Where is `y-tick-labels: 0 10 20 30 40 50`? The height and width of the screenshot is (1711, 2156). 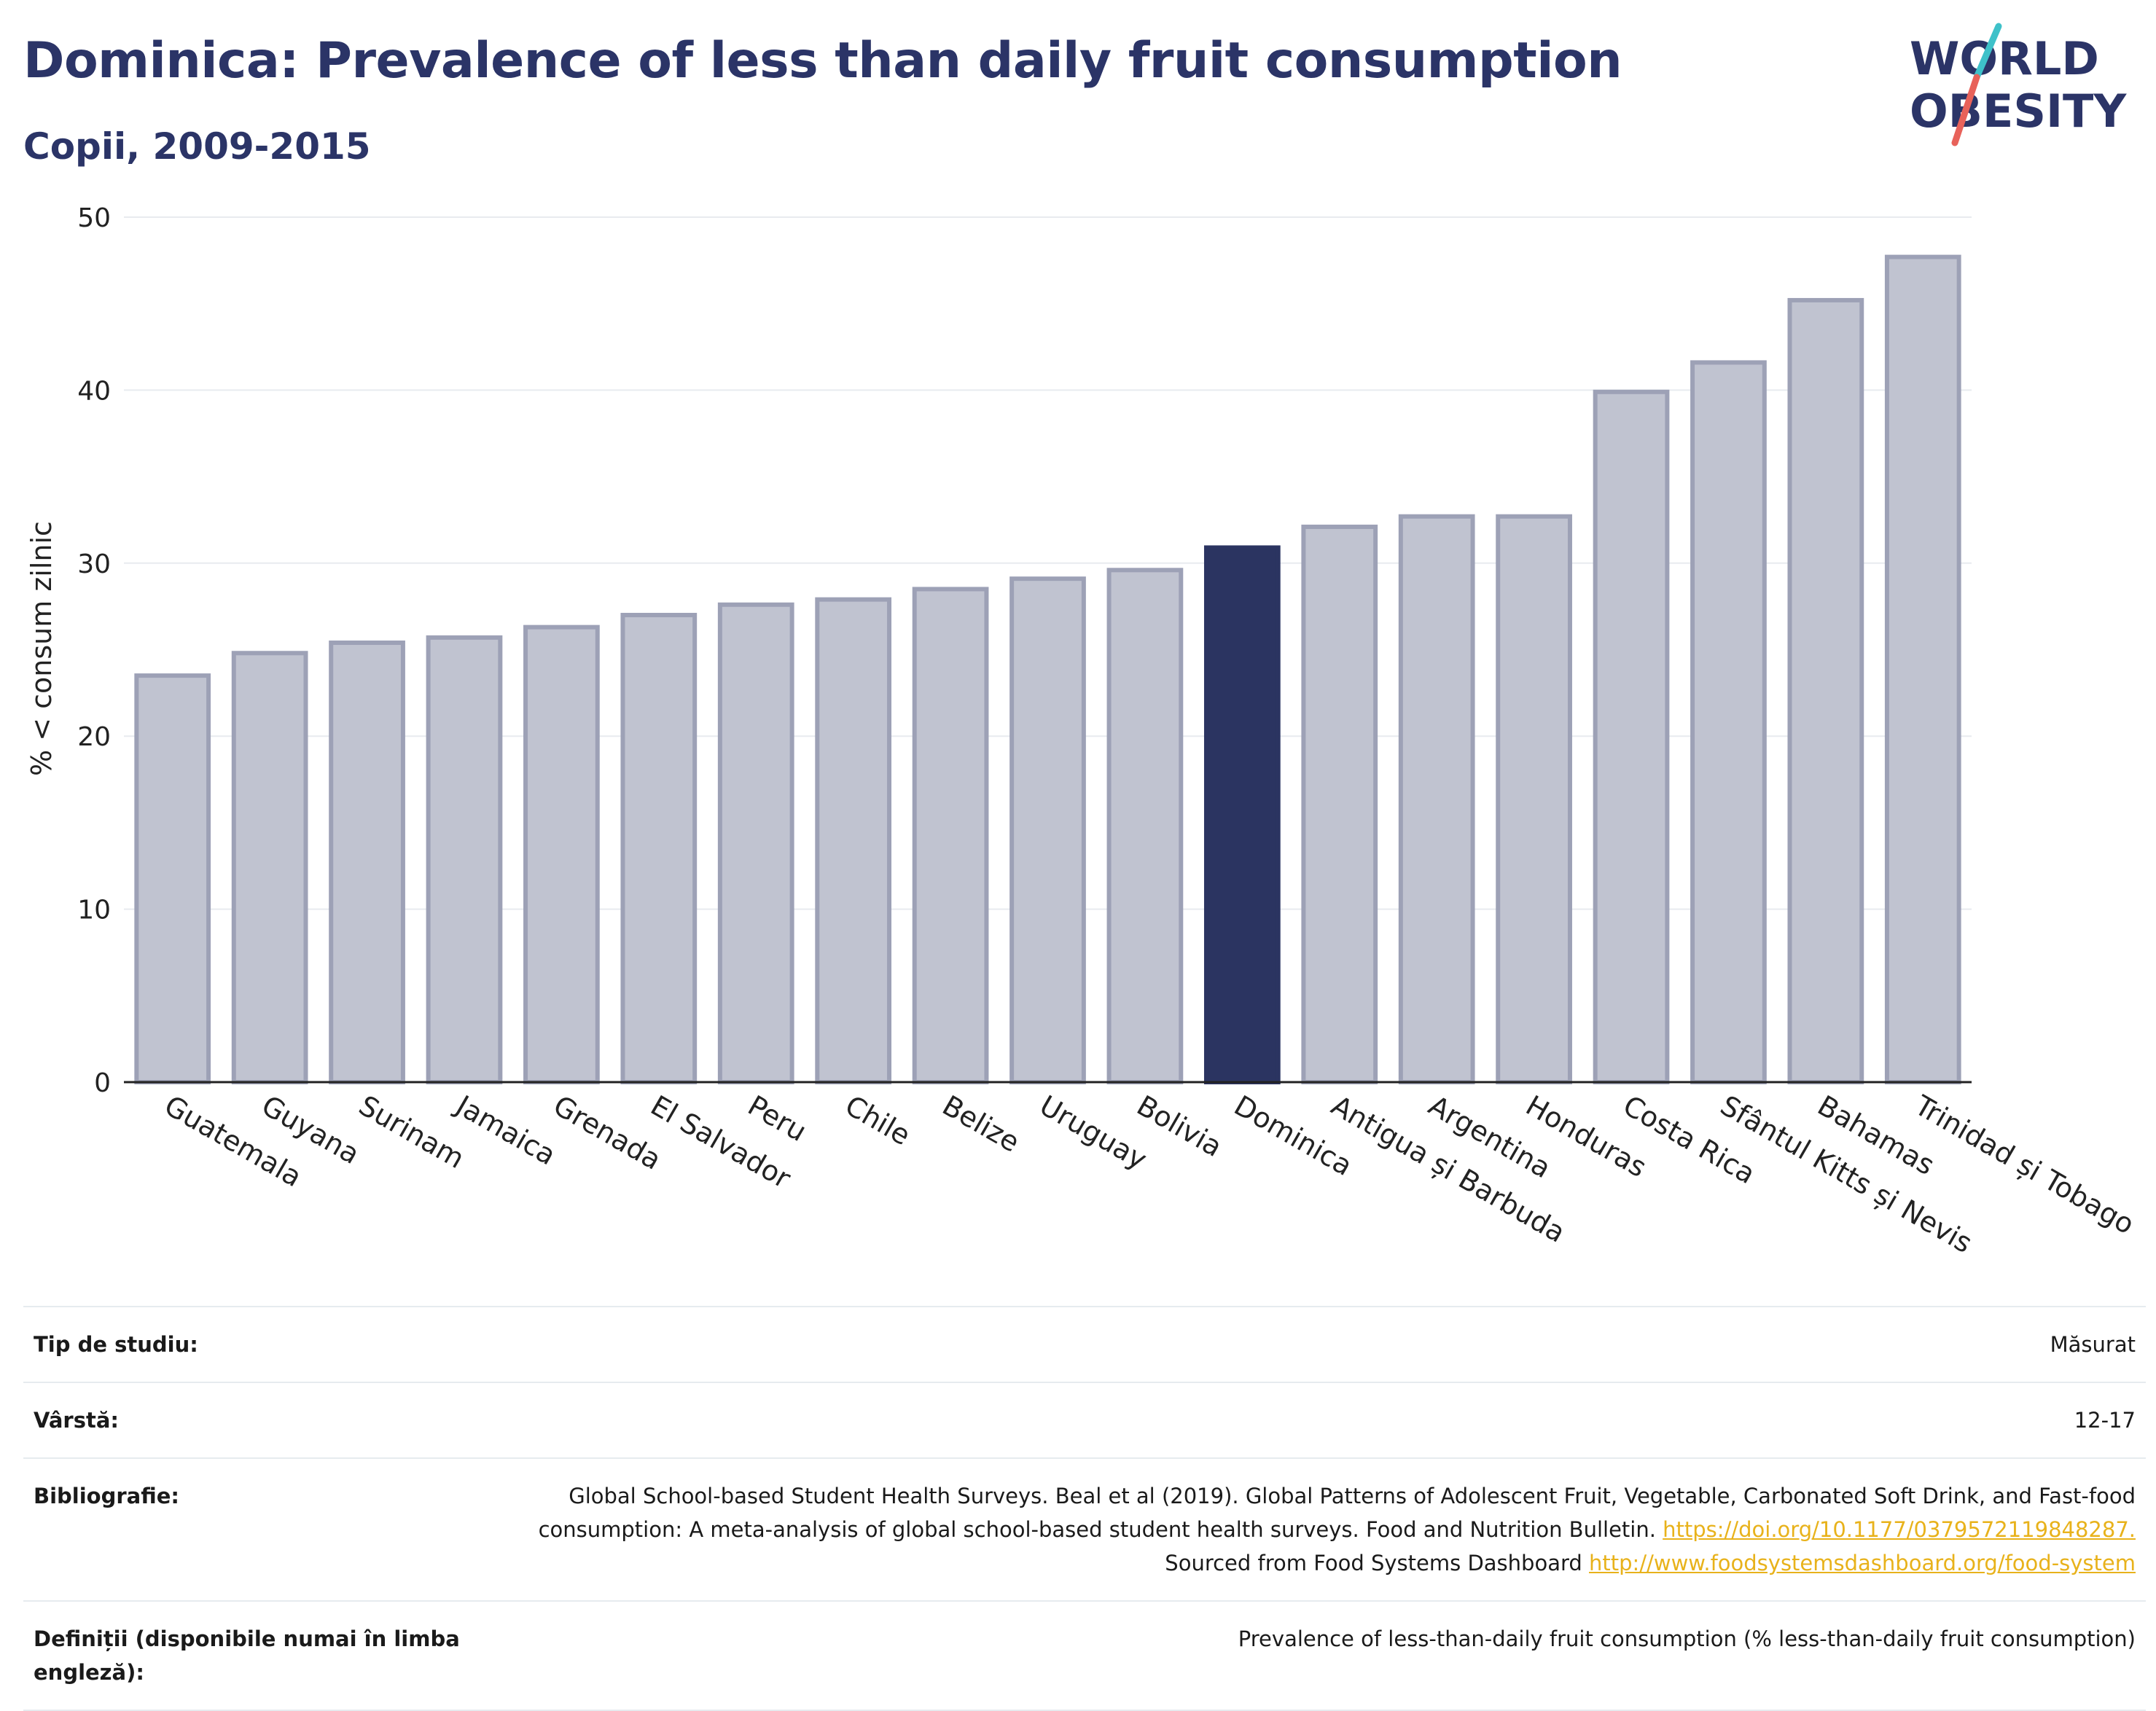
y-tick-labels: 0 10 20 30 40 50 is located at coordinates (94, 650).